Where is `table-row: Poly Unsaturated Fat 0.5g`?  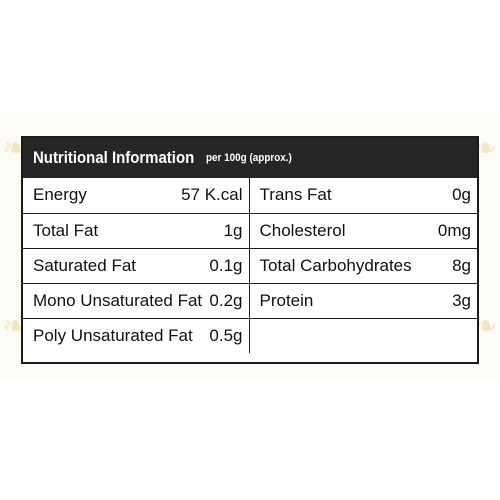
table-row: Poly Unsaturated Fat 0.5g is located at coordinates (250, 335).